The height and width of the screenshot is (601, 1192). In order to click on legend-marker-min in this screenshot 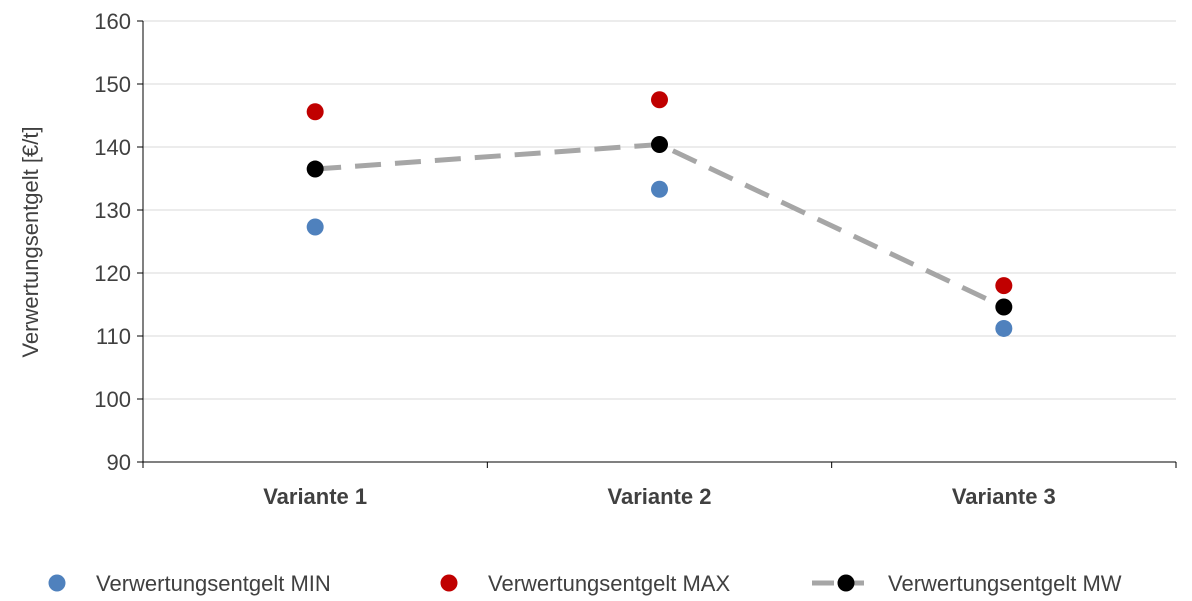, I will do `click(57, 583)`.